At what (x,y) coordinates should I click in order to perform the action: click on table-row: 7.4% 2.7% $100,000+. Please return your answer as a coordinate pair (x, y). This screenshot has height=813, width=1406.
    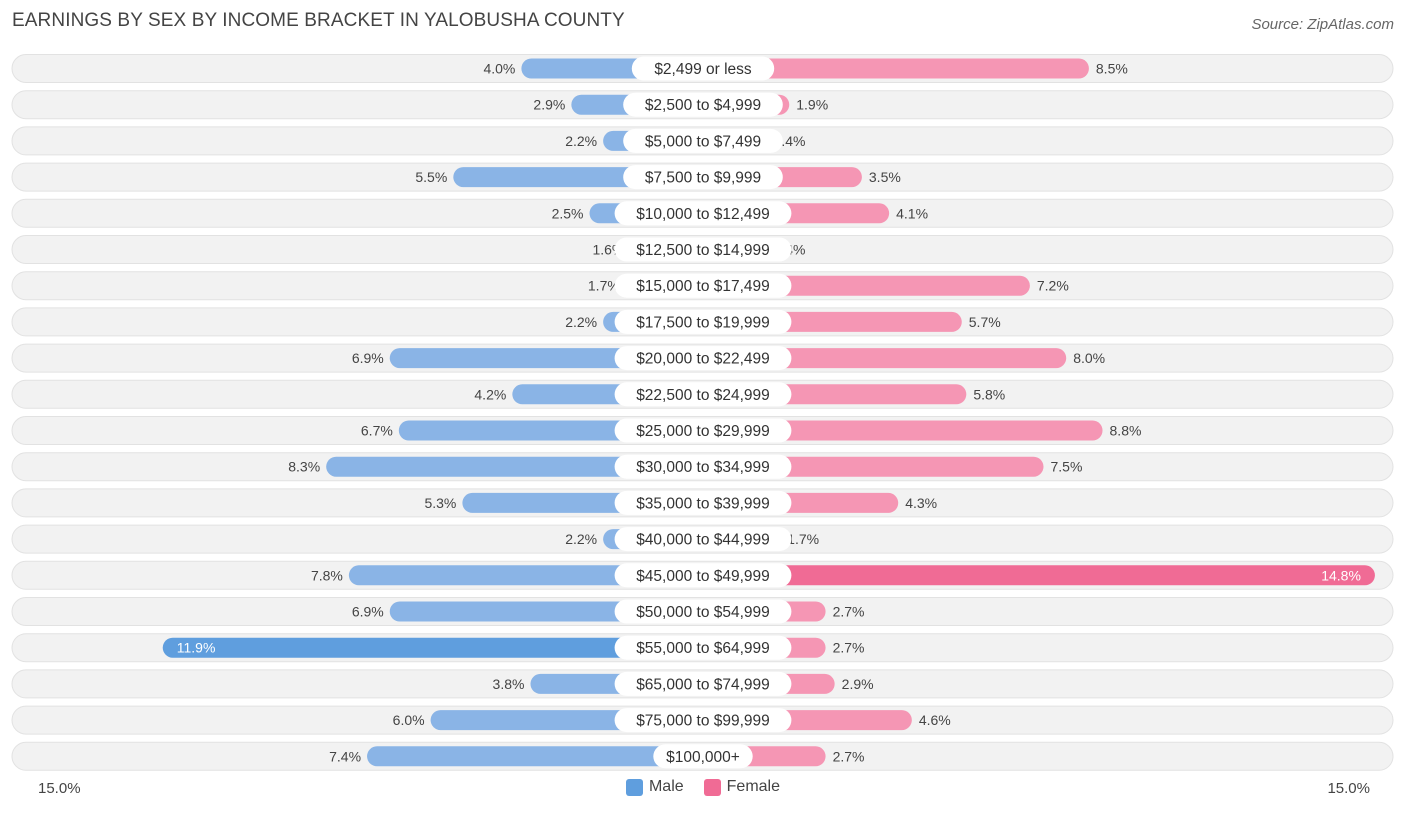
    Looking at the image, I should click on (702, 756).